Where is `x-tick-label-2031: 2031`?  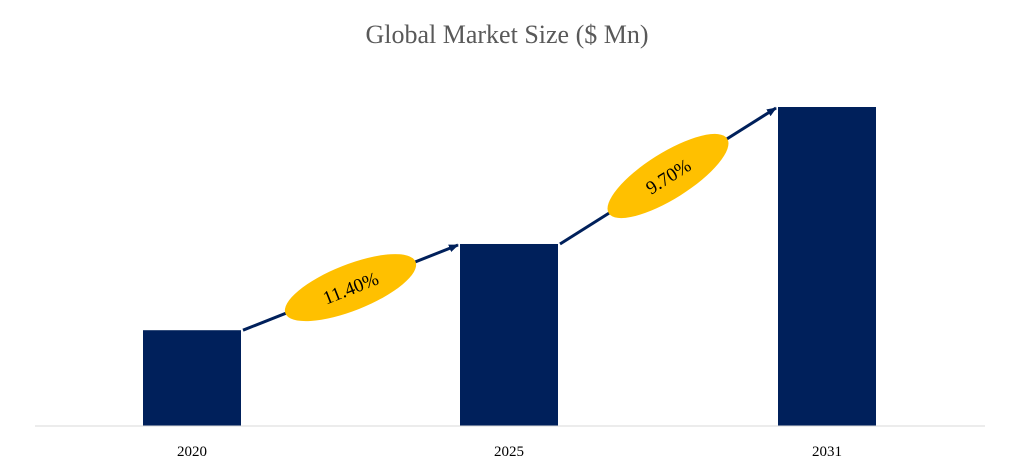 x-tick-label-2031: 2031 is located at coordinates (827, 452).